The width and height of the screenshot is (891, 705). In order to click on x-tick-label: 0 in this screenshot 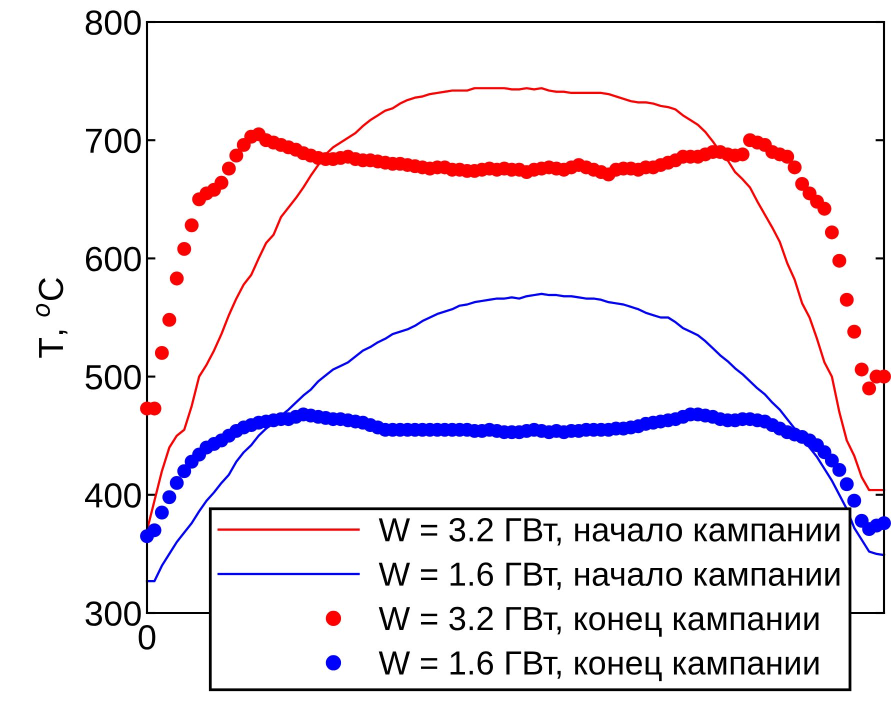, I will do `click(147, 637)`.